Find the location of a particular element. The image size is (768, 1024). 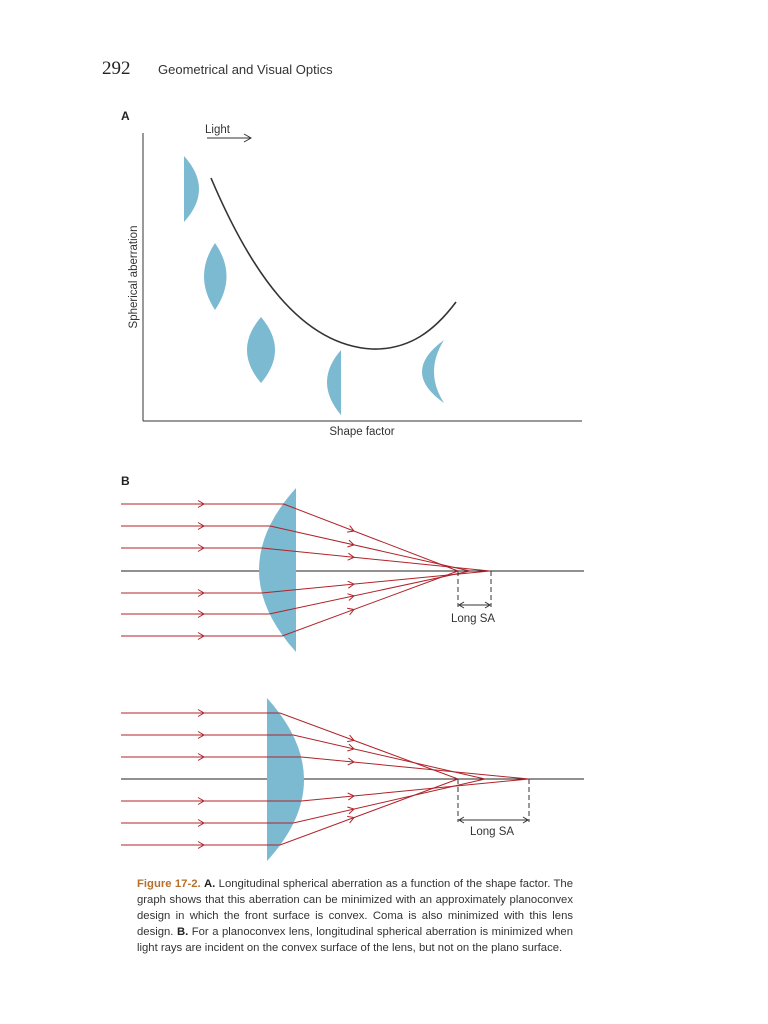

rays-bottom is located at coordinates (325, 779).